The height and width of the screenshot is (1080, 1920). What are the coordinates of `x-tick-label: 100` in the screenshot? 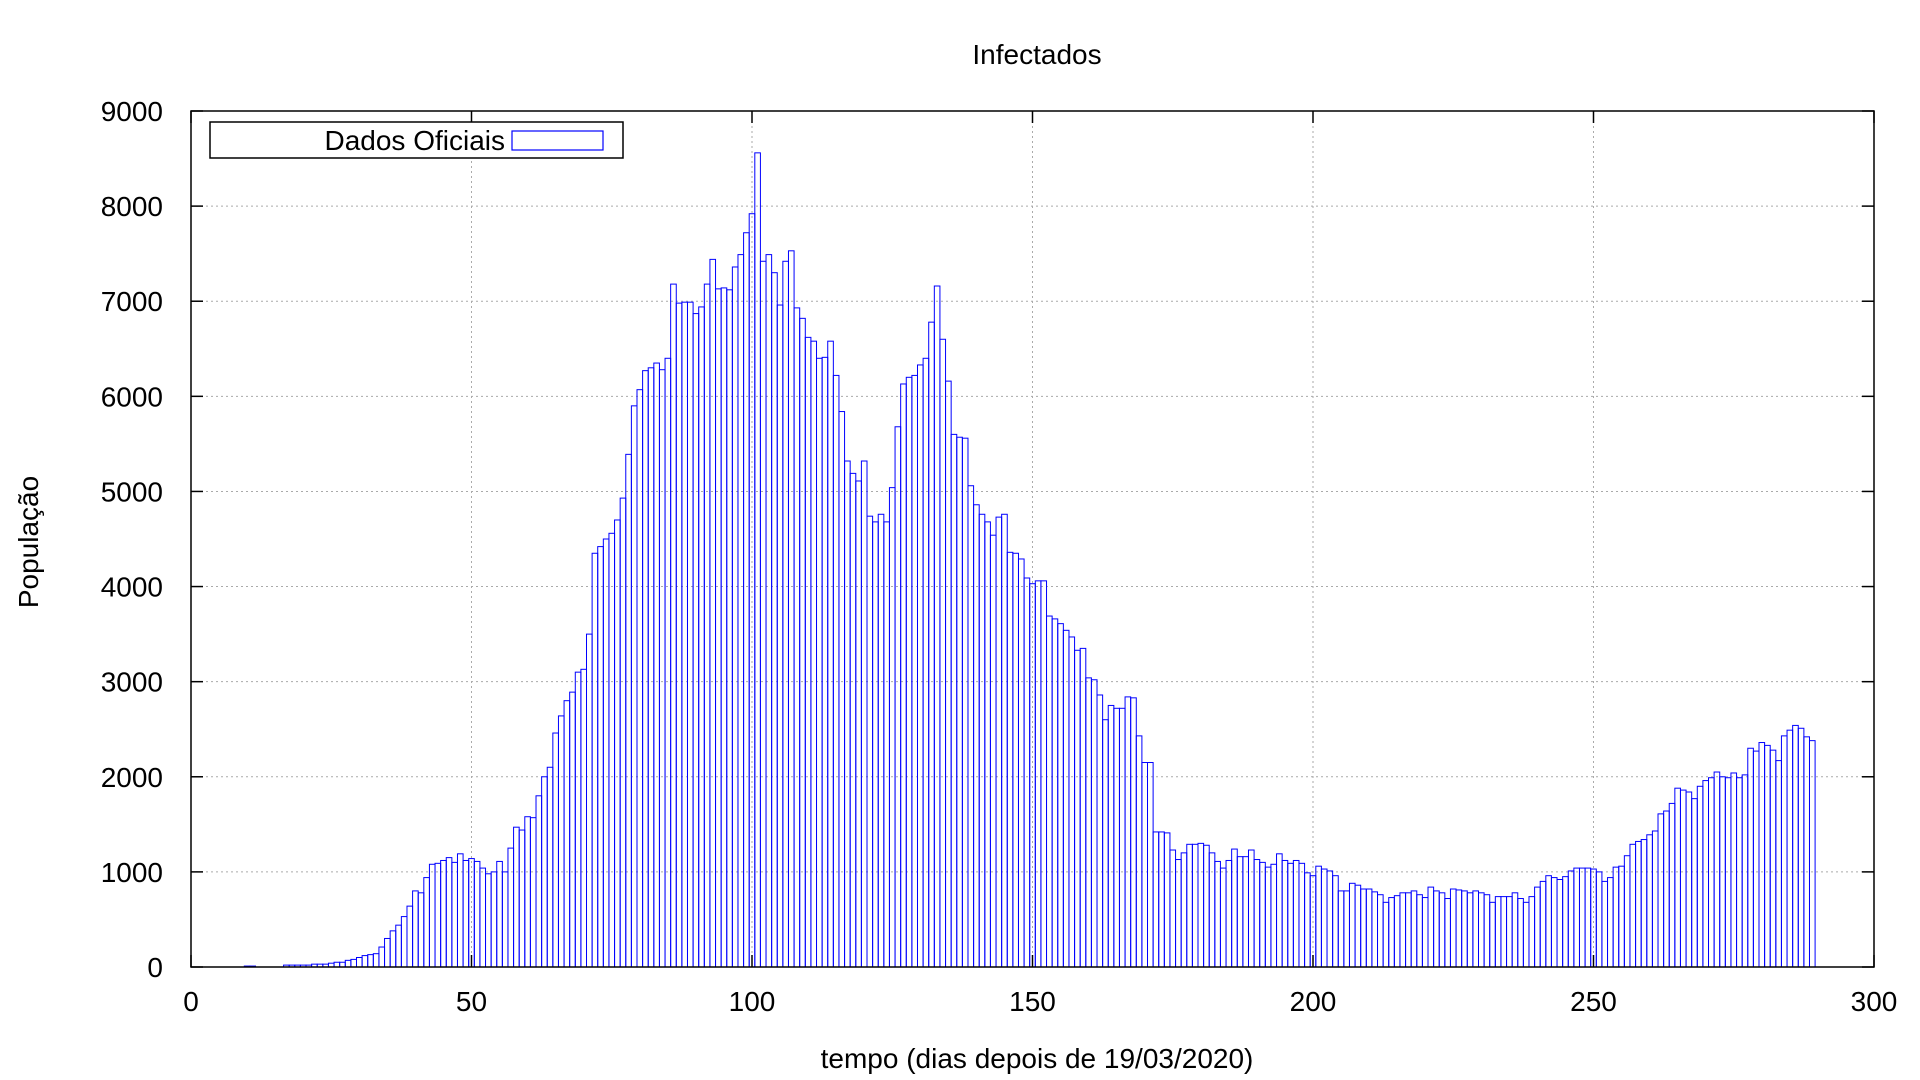 It's located at (752, 1001).